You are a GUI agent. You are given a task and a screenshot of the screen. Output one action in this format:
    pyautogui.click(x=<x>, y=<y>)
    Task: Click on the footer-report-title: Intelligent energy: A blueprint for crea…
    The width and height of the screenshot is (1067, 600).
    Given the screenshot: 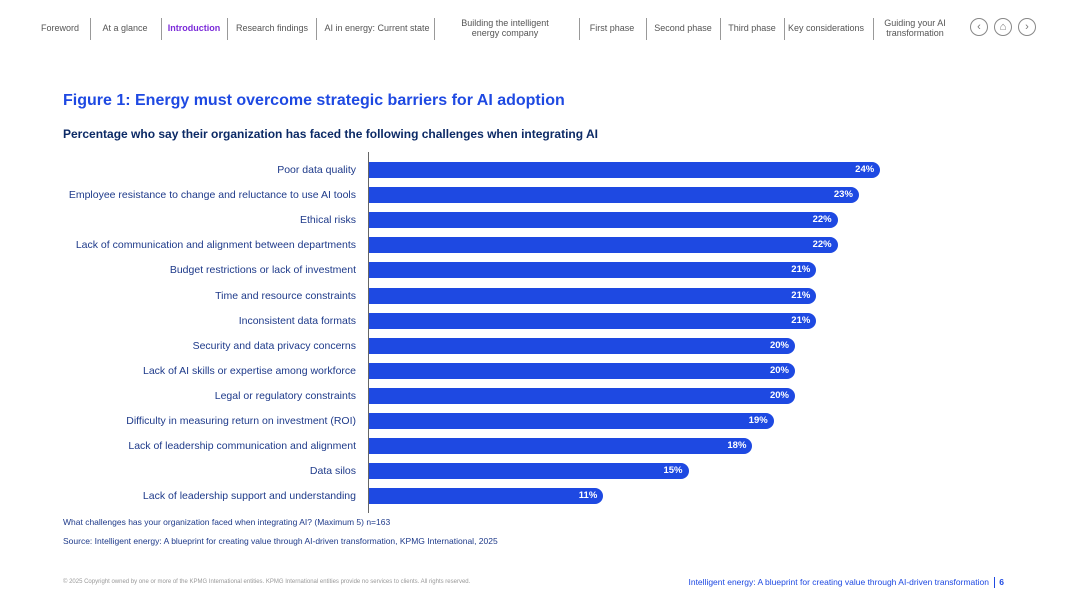 What is the action you would take?
    pyautogui.click(x=838, y=582)
    